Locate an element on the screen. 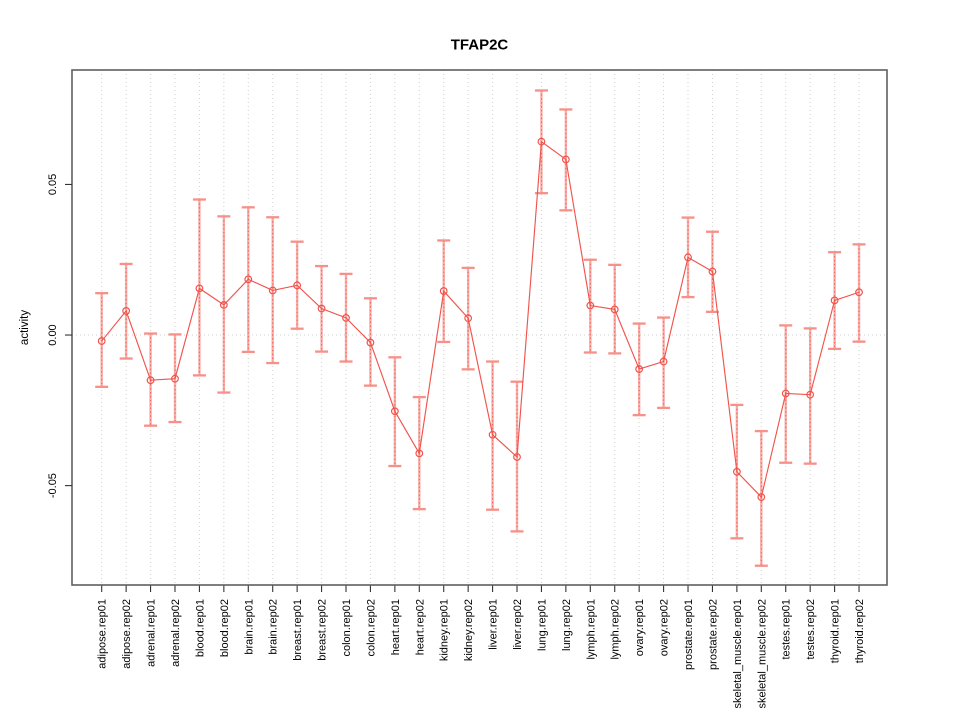  x-tick-label: ovary.rep02 is located at coordinates (665, 627).